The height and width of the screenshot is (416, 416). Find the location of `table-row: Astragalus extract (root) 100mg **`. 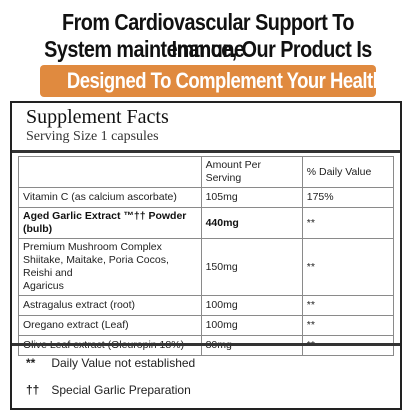

table-row: Astragalus extract (root) 100mg ** is located at coordinates (206, 305).